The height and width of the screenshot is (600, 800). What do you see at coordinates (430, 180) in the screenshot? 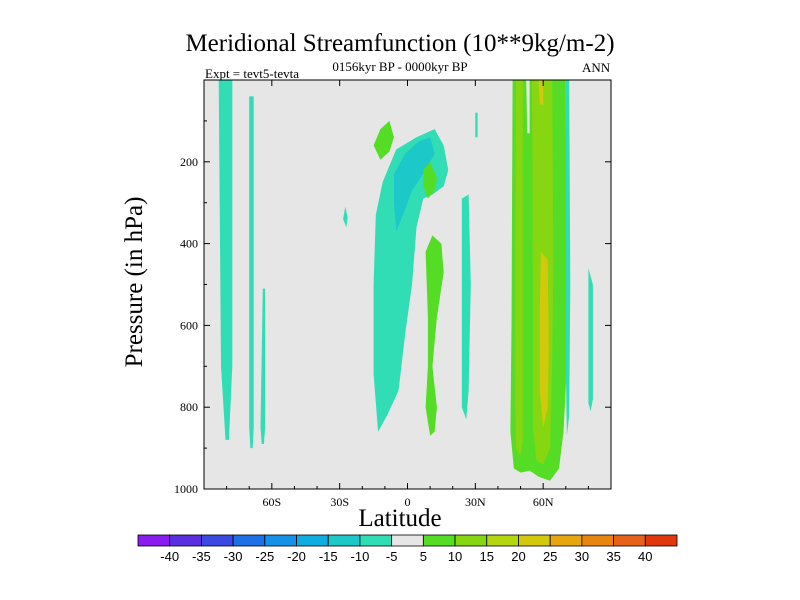
I see `contour-region-upper-10n` at bounding box center [430, 180].